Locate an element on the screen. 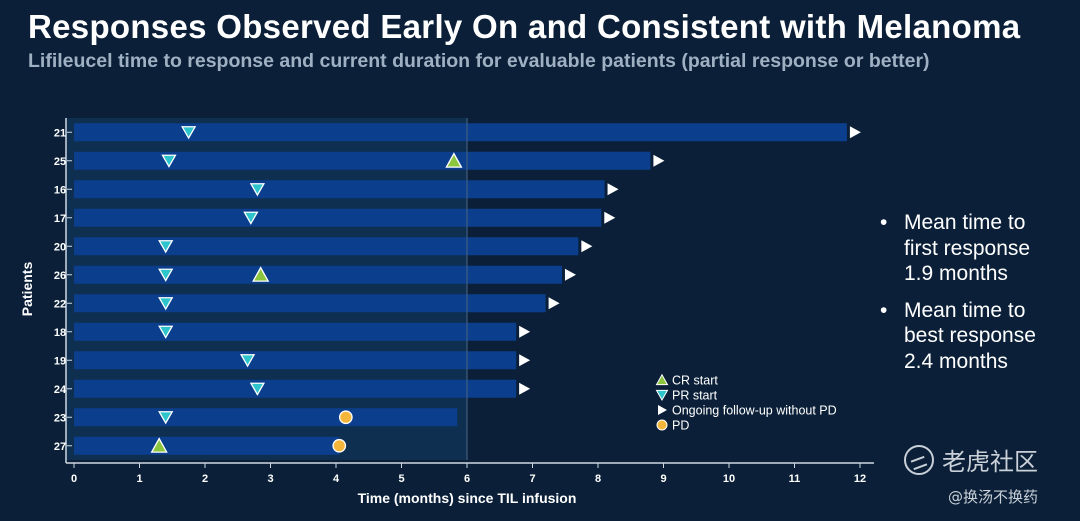 The image size is (1080, 521). legend-label: PD is located at coordinates (680, 426).